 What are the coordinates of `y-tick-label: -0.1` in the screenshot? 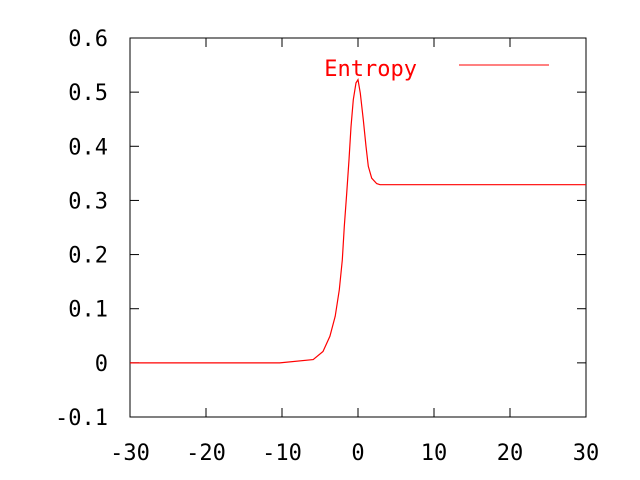 It's located at (81, 418).